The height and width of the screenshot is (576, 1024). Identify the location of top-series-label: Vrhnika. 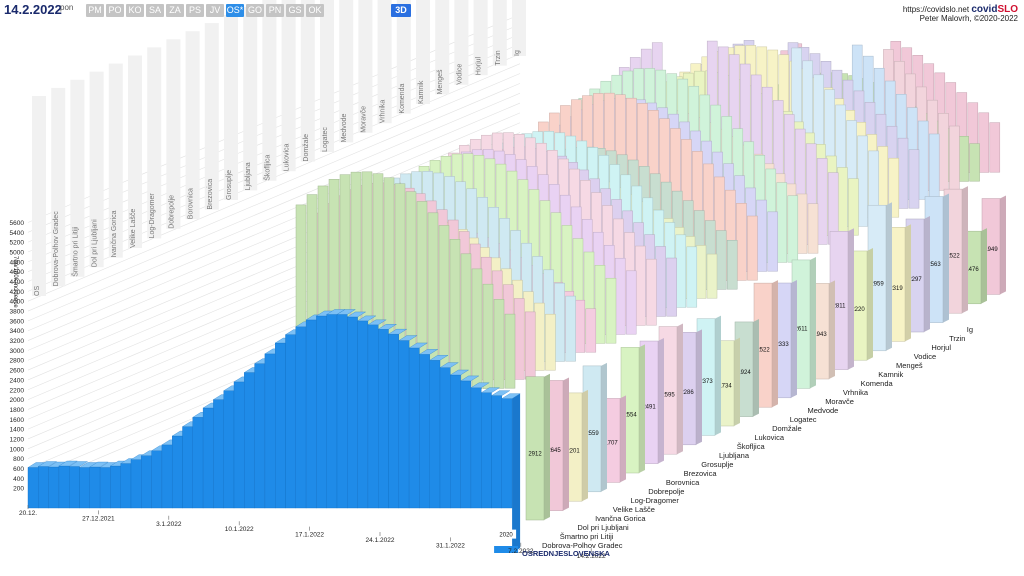
(383, 112).